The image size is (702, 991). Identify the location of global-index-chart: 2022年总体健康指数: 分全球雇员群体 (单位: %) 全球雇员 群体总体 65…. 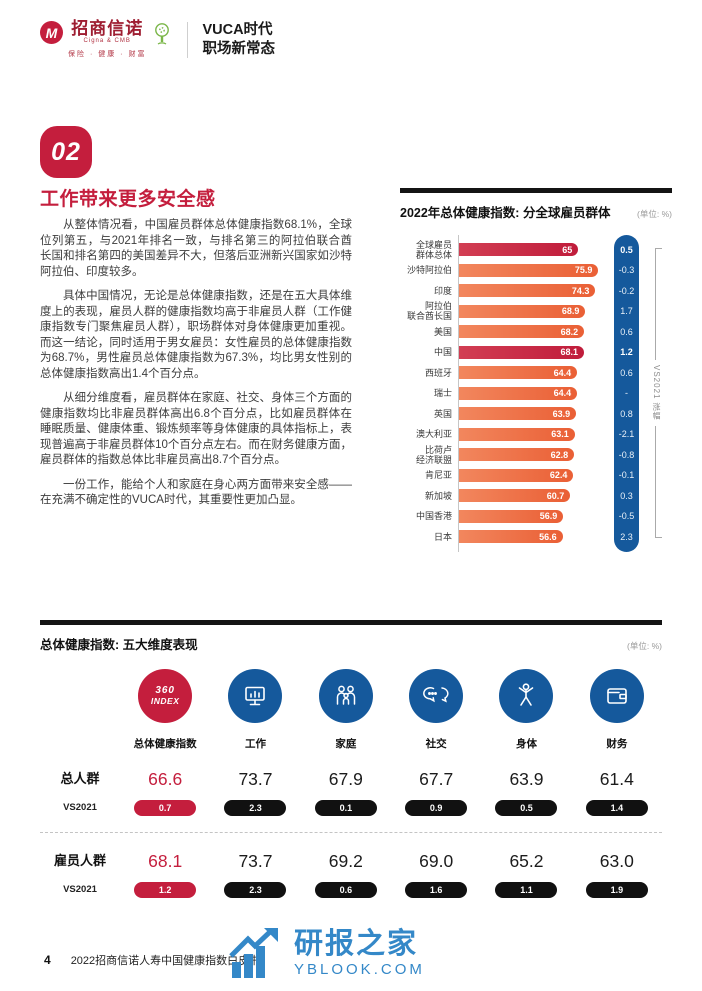
(536, 370).